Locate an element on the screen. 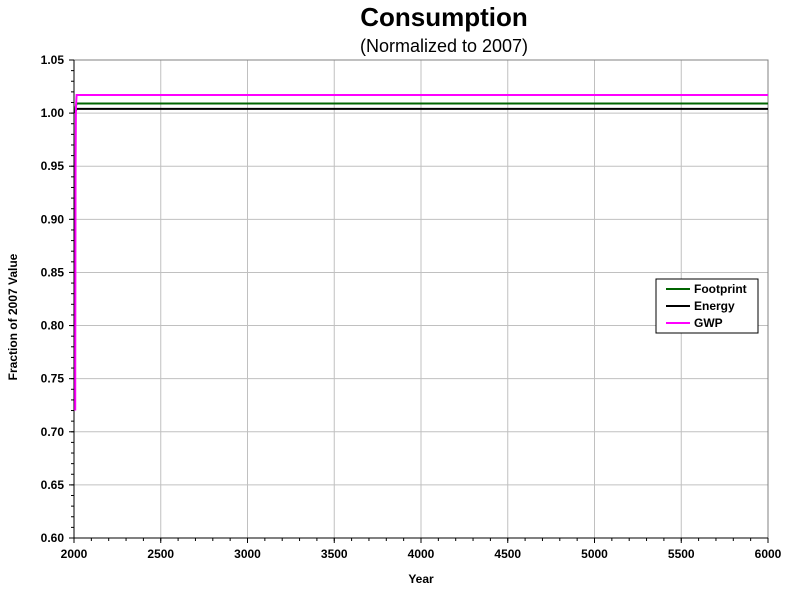  x-tick-label: 4500 is located at coordinates (507, 554).